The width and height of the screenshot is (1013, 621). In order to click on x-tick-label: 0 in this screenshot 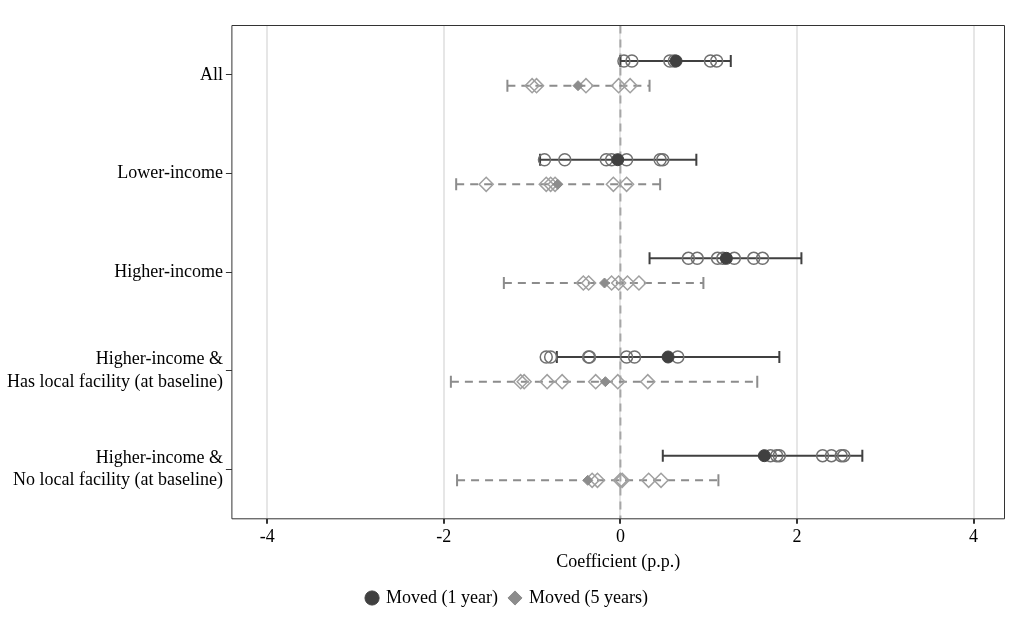, I will do `click(620, 536)`.